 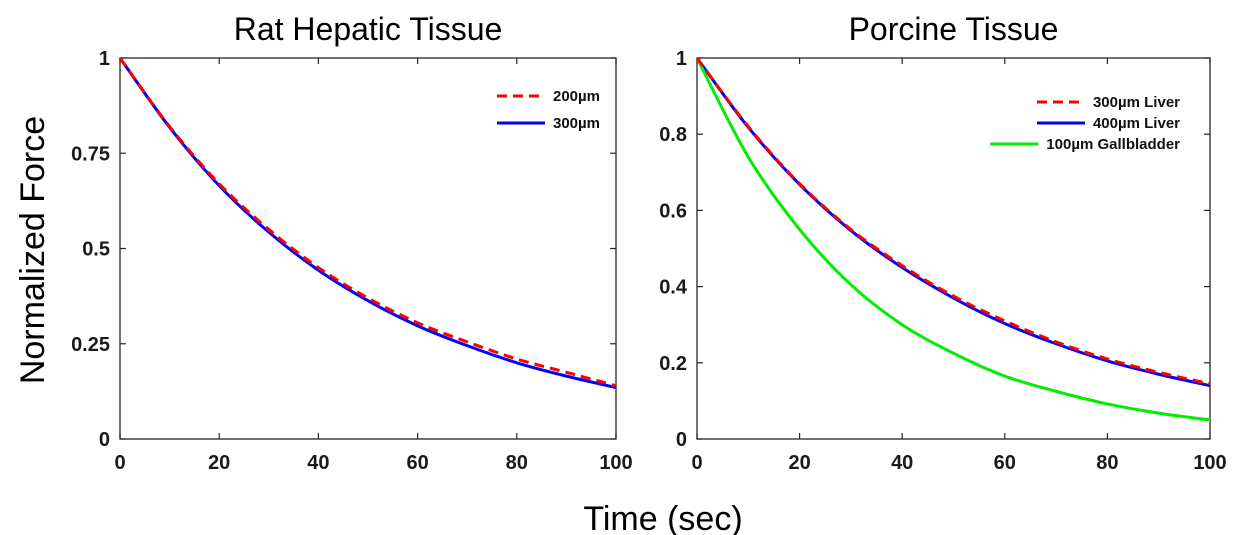 I want to click on legend-label: 200µm, so click(x=576, y=96).